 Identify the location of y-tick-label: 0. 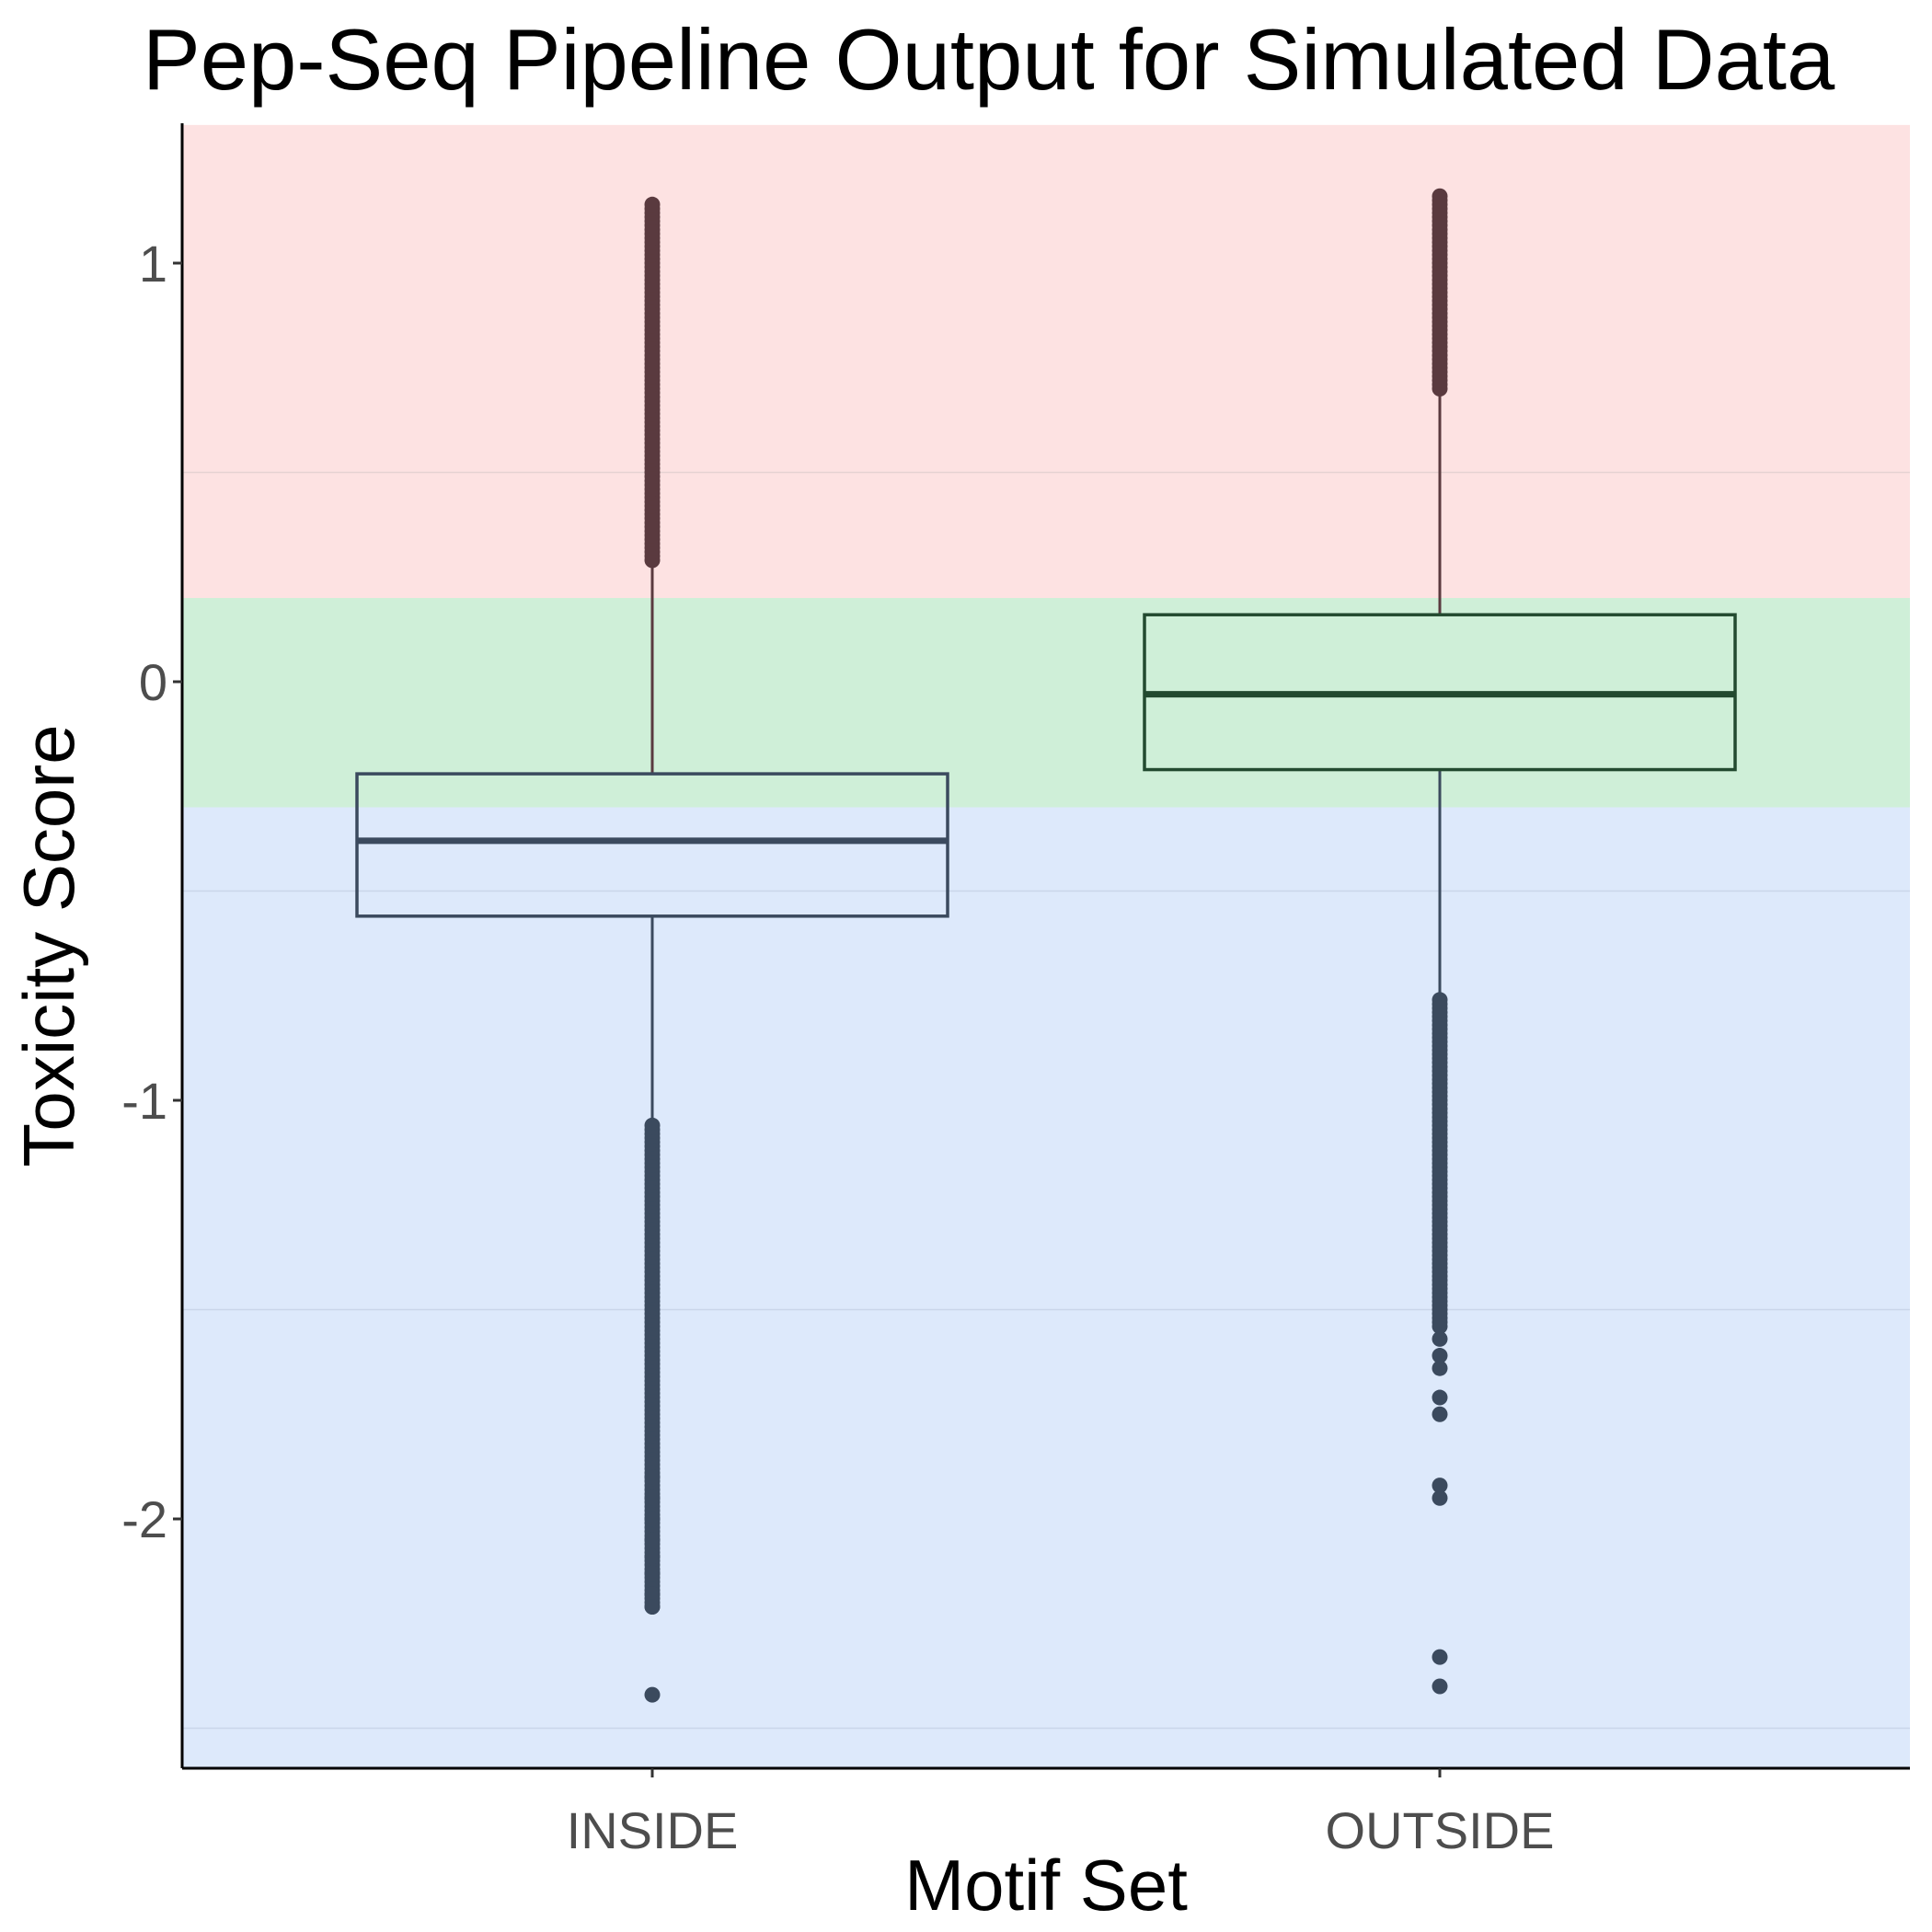
(153, 682).